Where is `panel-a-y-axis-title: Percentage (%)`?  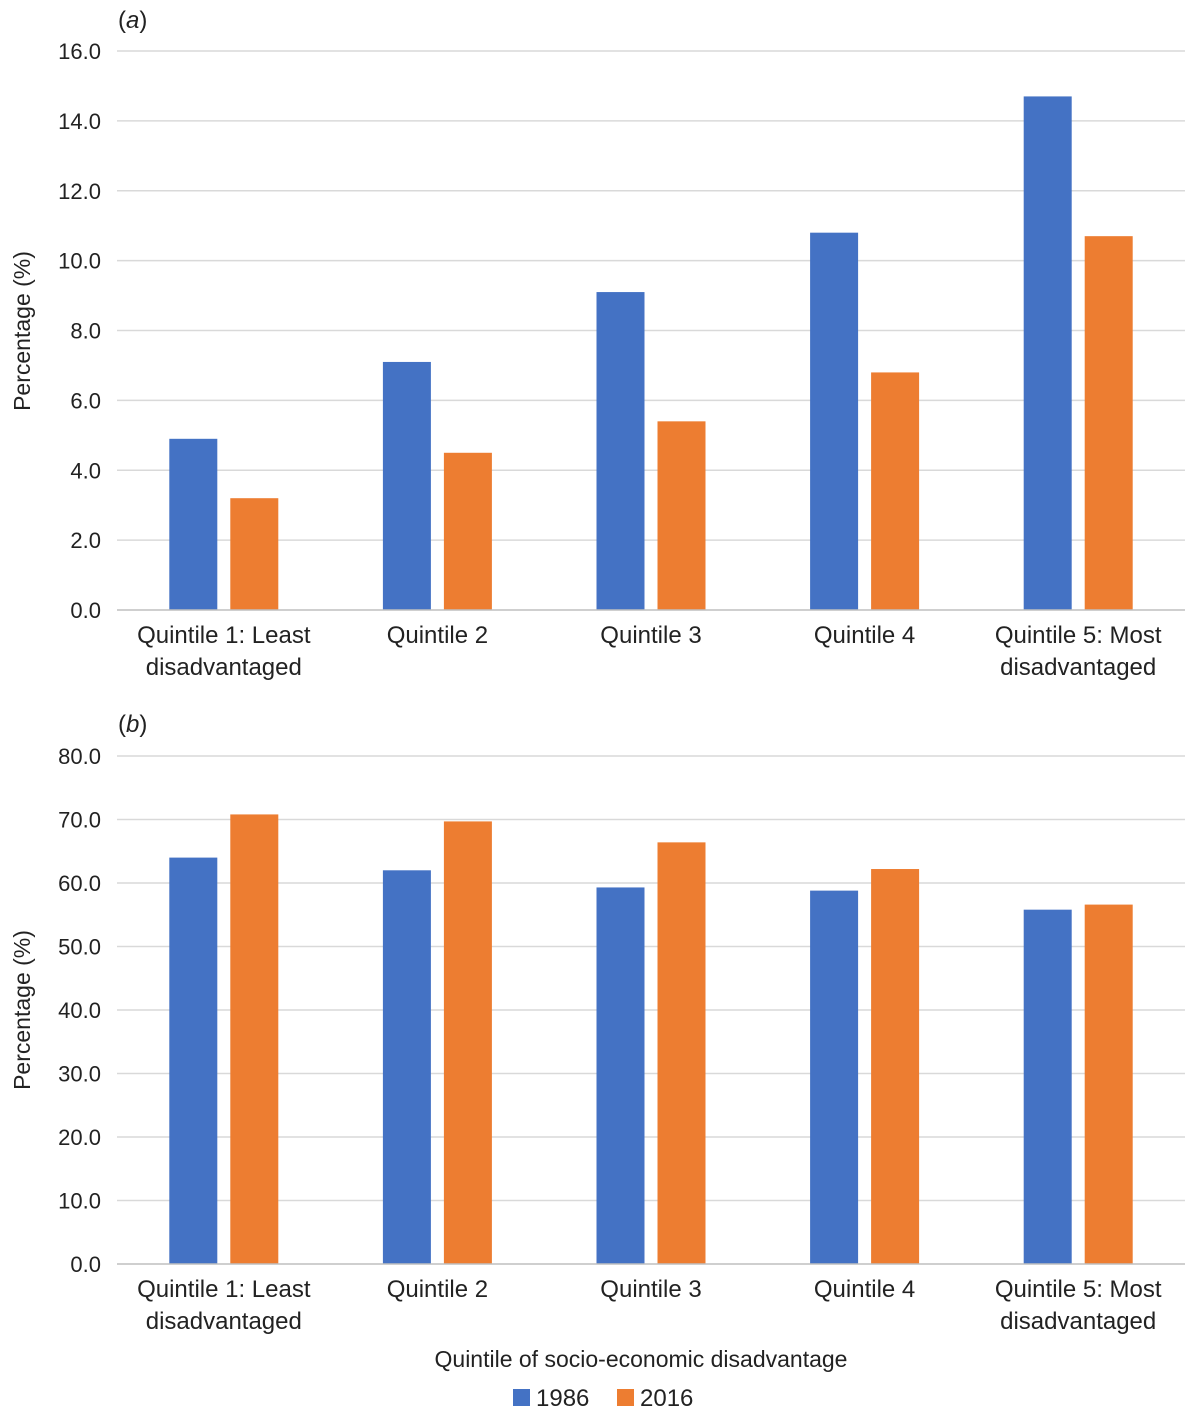
panel-a-y-axis-title: Percentage (%) is located at coordinates (22, 331).